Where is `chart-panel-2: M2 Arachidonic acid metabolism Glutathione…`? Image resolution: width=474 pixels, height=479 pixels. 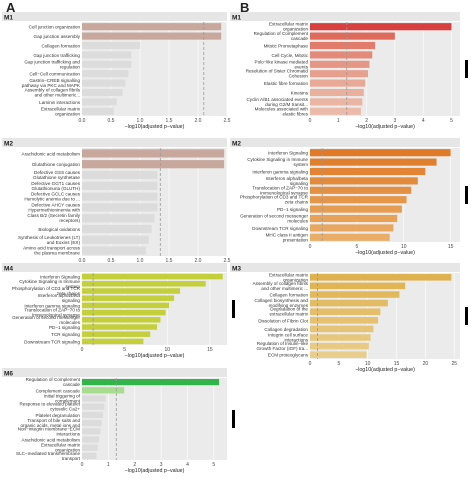
chart-panel-2: M2 Arachidonic acid metabolism Glutathione… is located at coordinates (116, 204).